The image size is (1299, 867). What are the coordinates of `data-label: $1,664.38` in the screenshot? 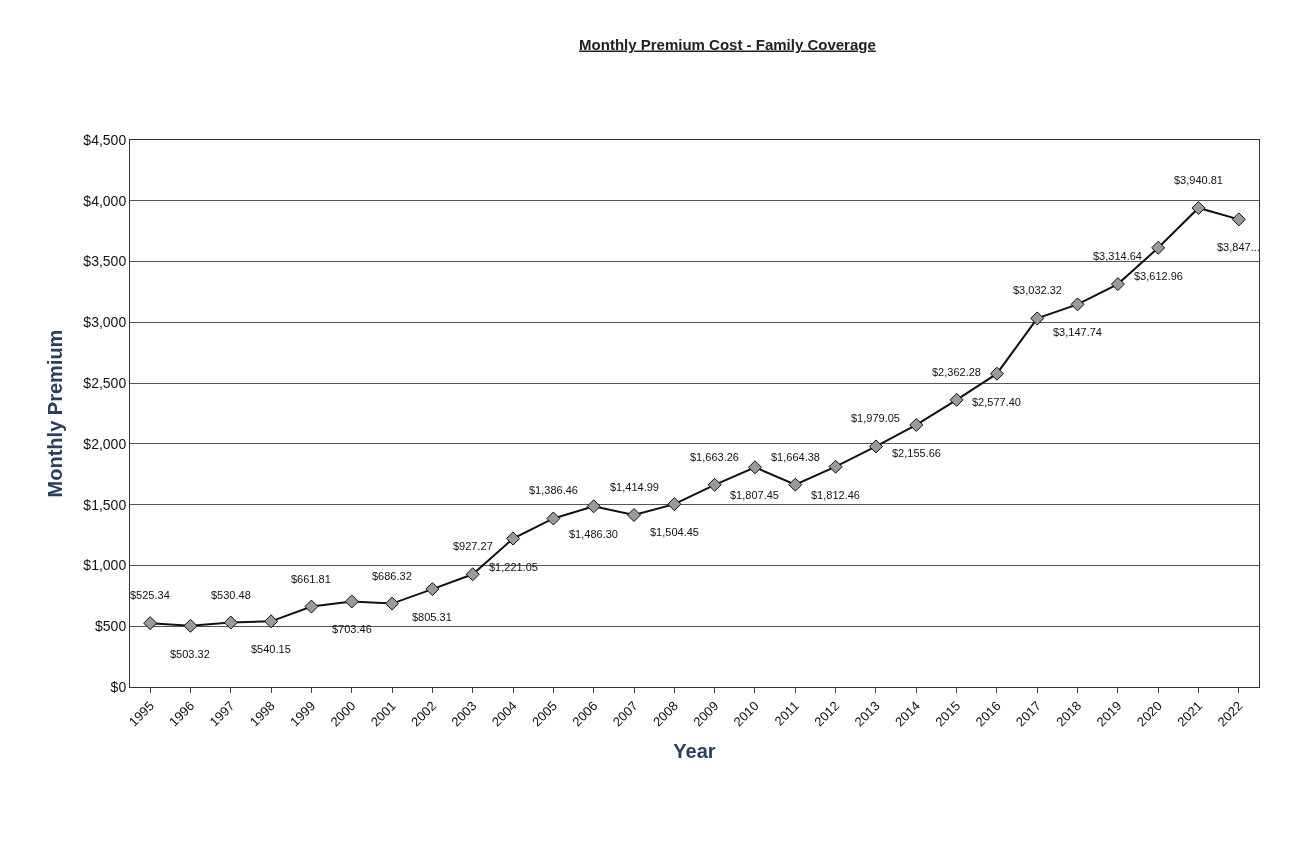 It's located at (795, 457).